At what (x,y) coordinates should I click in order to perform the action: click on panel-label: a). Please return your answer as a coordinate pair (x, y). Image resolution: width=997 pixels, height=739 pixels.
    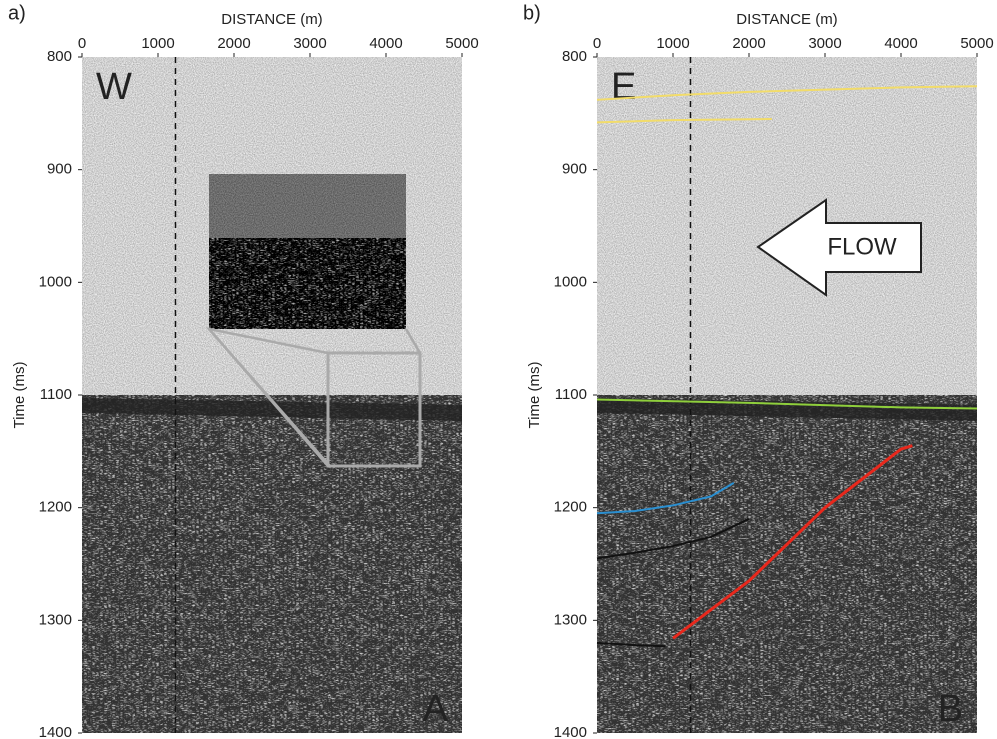
    Looking at the image, I should click on (17, 13).